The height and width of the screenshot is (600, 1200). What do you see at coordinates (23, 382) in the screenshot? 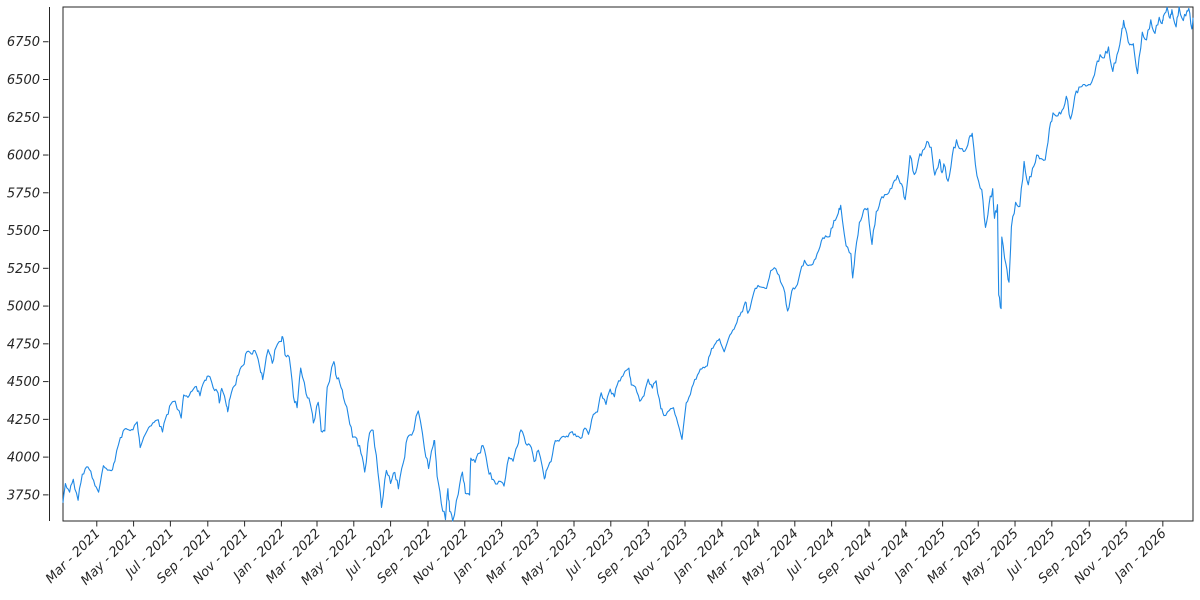
I see `y-tick-label: 4500` at bounding box center [23, 382].